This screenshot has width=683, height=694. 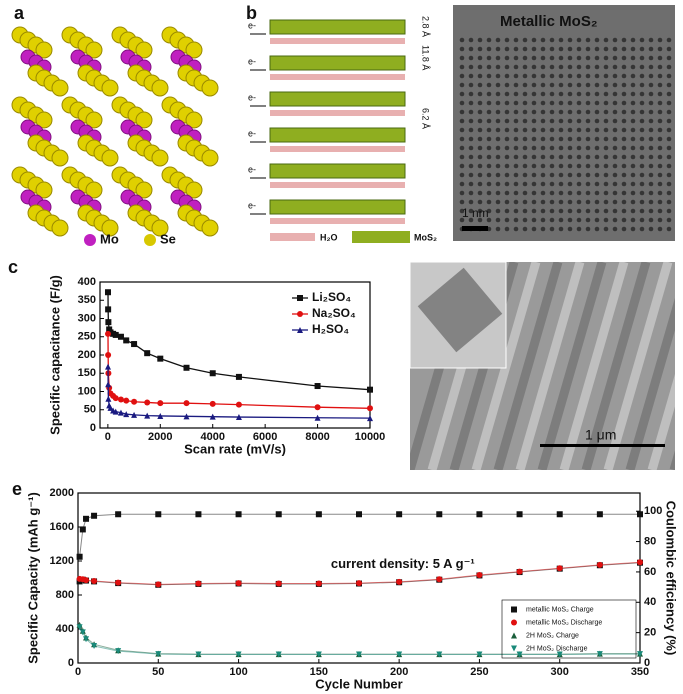 I want to click on y-tick-label: 150, so click(x=87, y=373).